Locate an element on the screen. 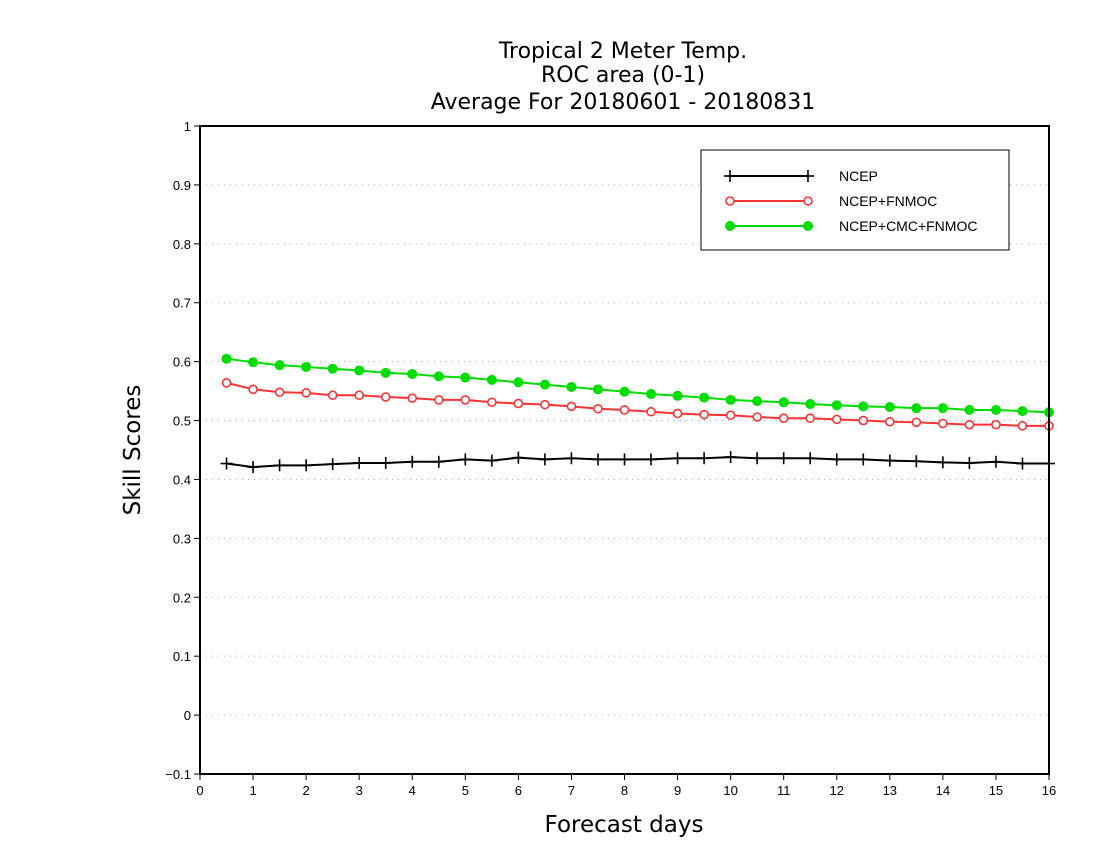 The height and width of the screenshot is (850, 1100). x-tick-label: 7 is located at coordinates (571, 790).